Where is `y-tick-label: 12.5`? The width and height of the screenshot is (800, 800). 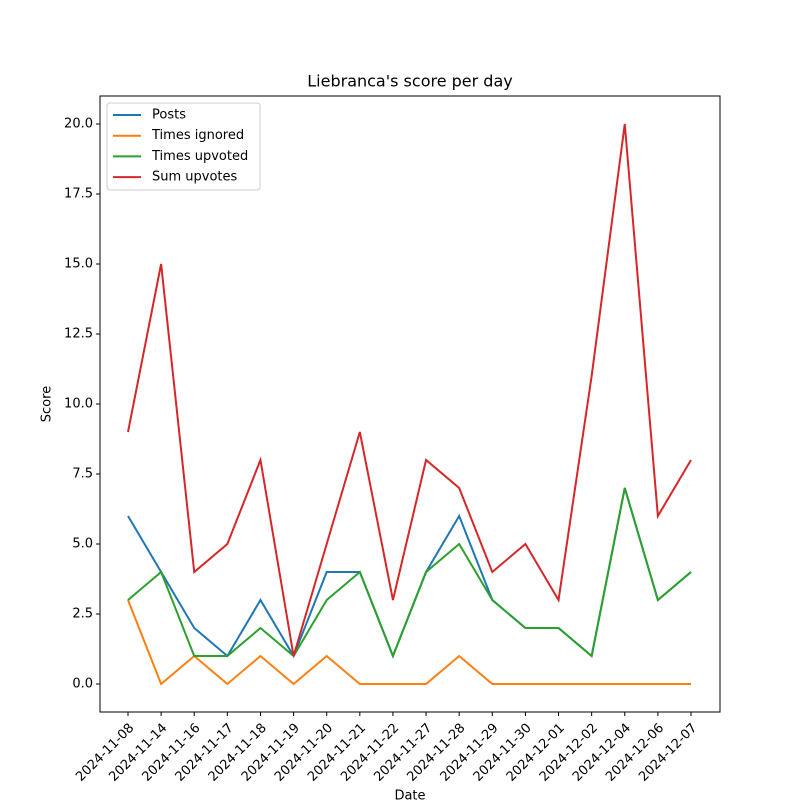
y-tick-label: 12.5 is located at coordinates (78, 334).